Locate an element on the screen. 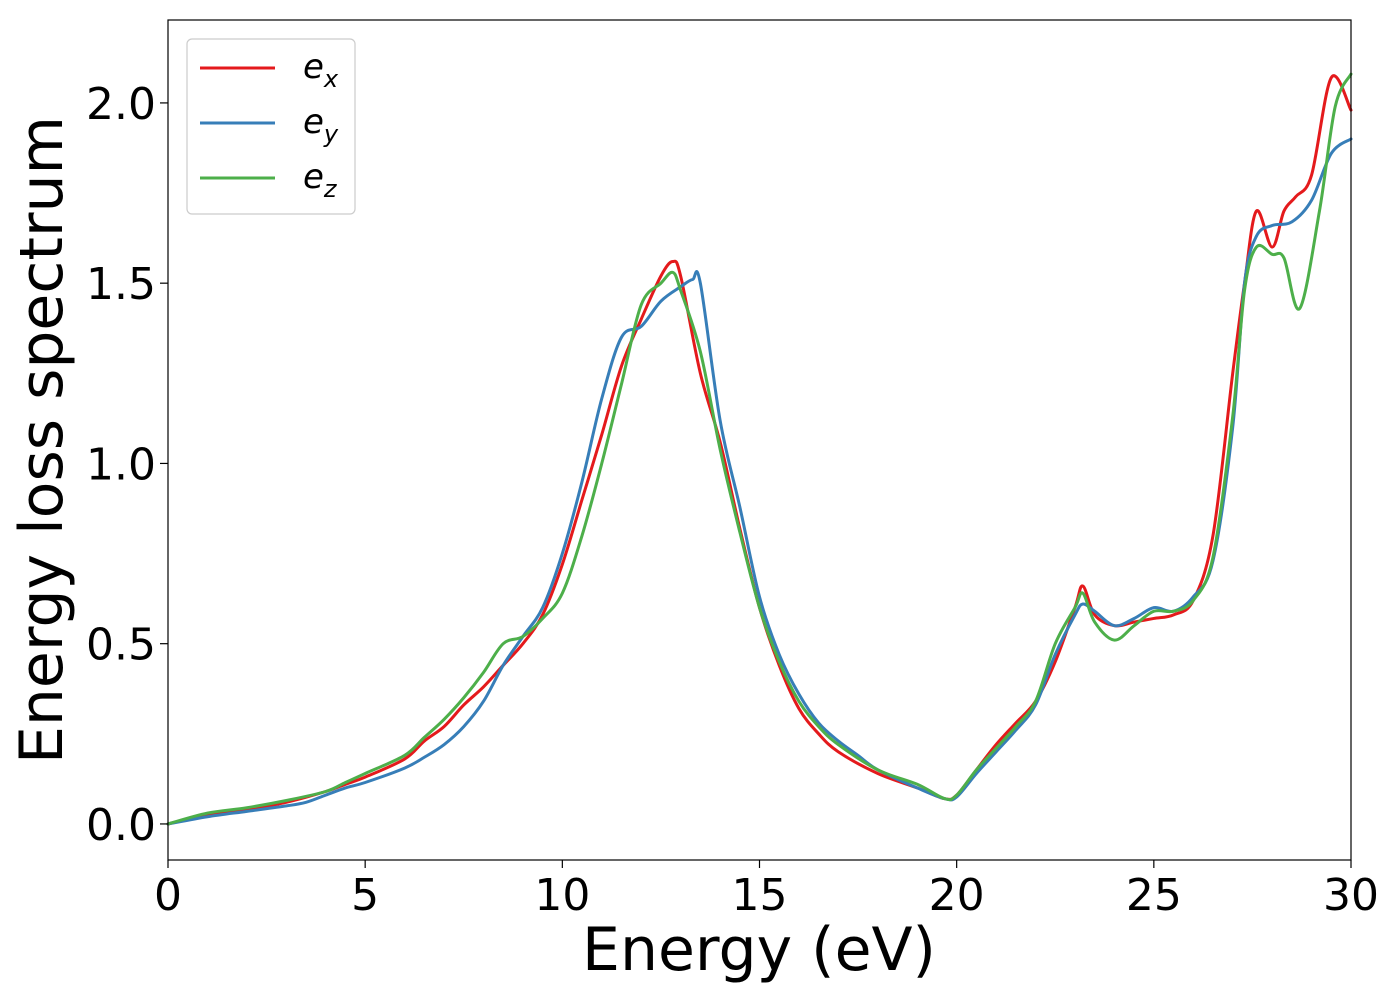 The width and height of the screenshot is (1400, 1000). y-axis: 0.0 0.5 1.0 1.5 2.0 is located at coordinates (127, 465).